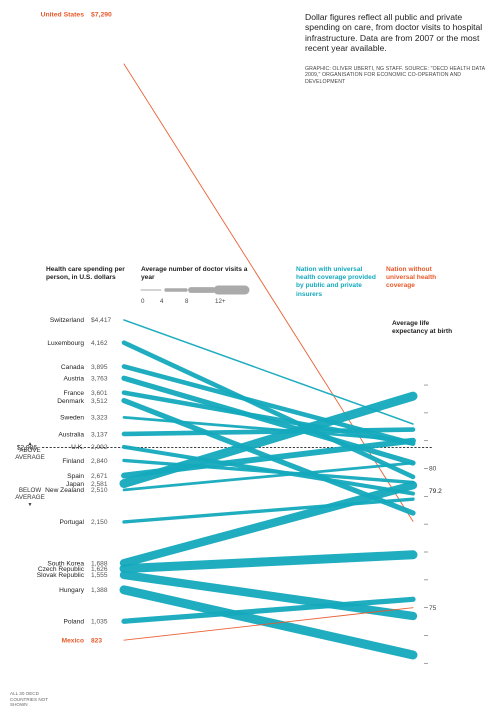 Image resolution: width=500 pixels, height=724 pixels. What do you see at coordinates (99, 563) in the screenshot?
I see `country-spending-south-korea: 1,688` at bounding box center [99, 563].